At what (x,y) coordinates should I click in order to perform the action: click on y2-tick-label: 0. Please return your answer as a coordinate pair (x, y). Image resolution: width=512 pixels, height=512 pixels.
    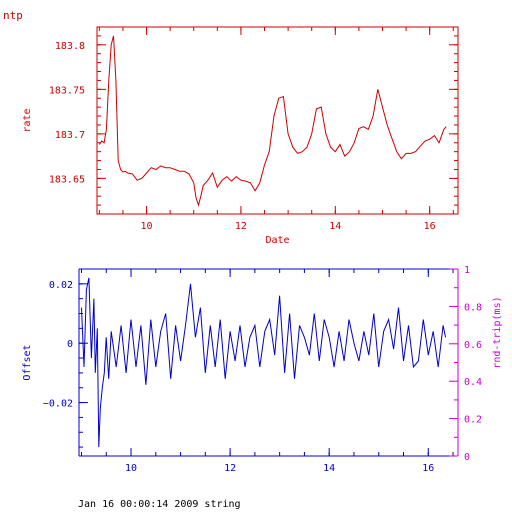
    Looking at the image, I should click on (467, 457).